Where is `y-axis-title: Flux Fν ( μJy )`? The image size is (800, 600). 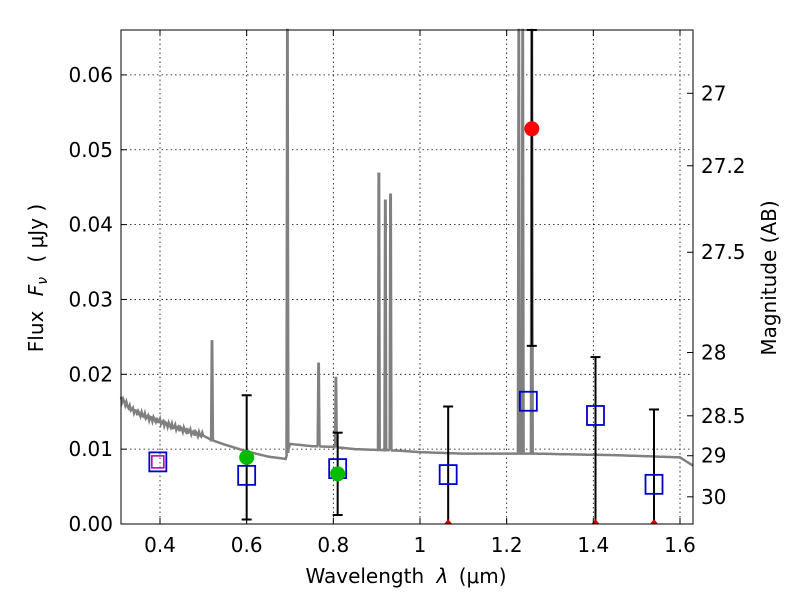
y-axis-title: Flux Fν ( μJy ) is located at coordinates (38, 278).